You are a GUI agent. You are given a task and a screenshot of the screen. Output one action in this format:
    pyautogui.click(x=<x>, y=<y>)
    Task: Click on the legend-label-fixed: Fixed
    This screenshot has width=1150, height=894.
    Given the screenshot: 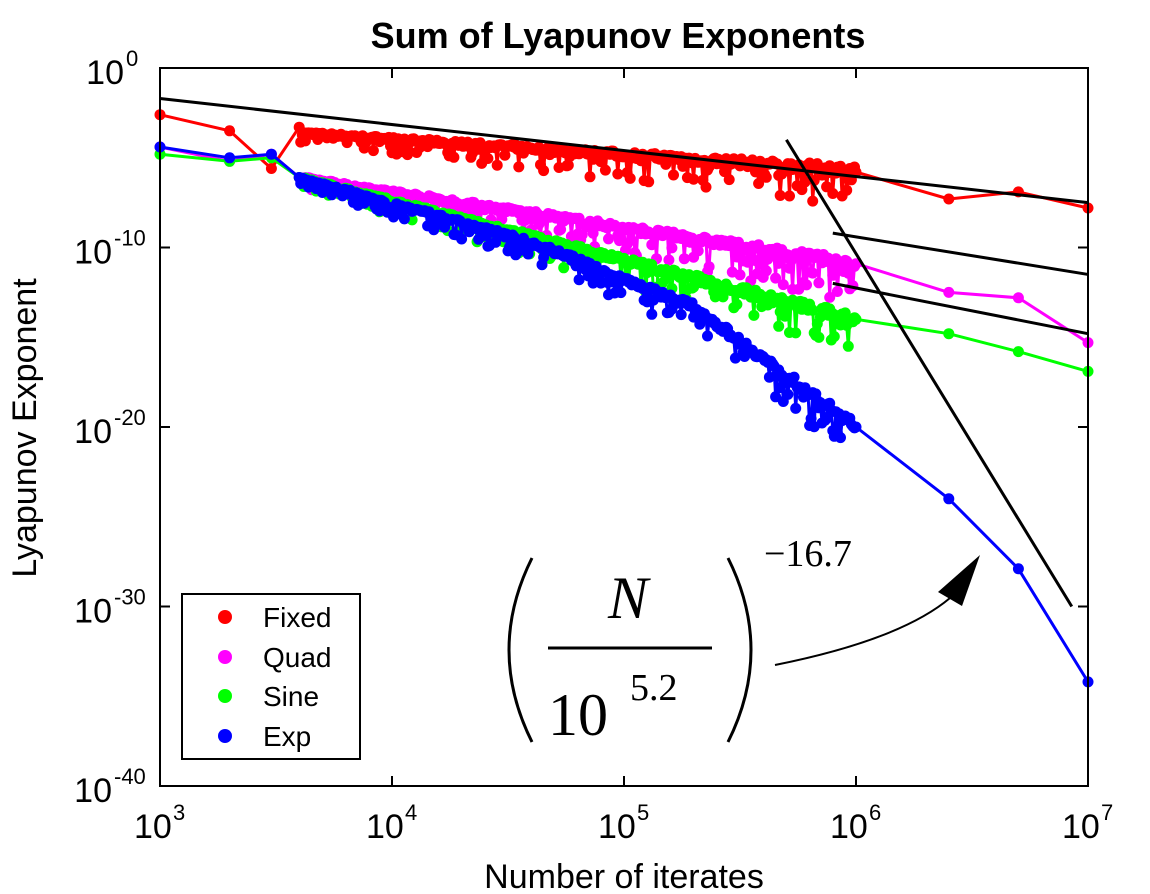 What is the action you would take?
    pyautogui.click(x=297, y=617)
    